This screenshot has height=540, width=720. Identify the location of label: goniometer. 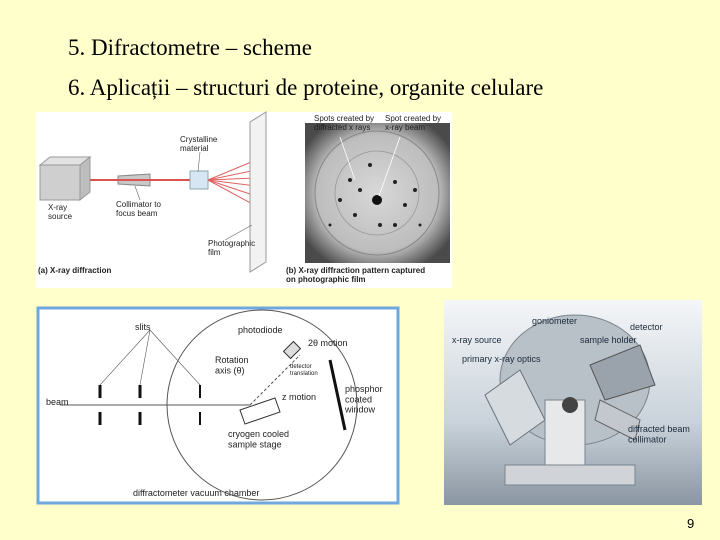
(554, 321).